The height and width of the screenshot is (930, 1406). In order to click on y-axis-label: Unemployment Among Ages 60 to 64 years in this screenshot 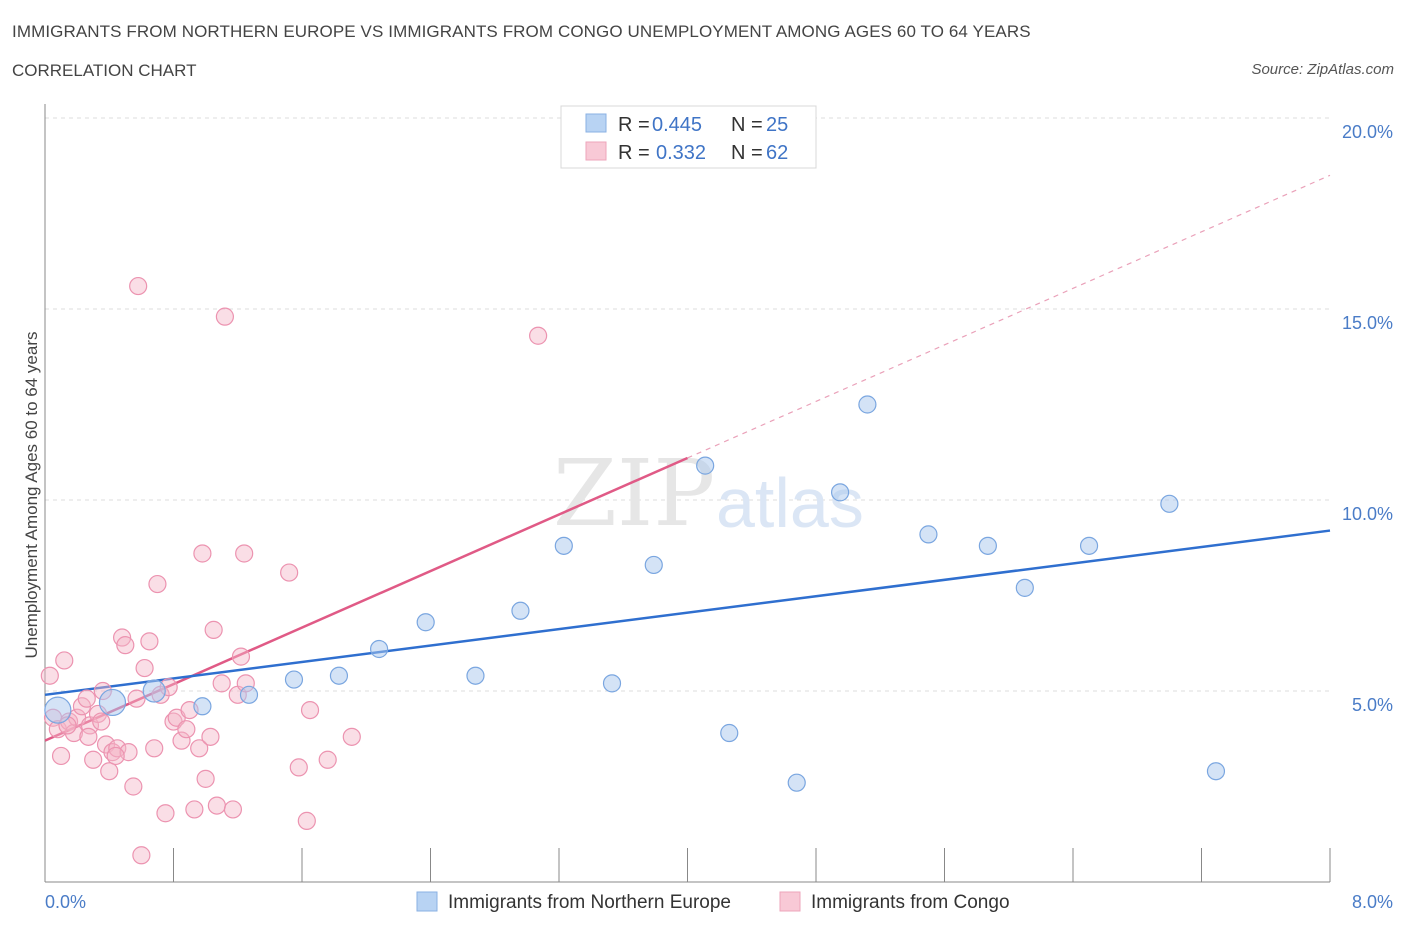, I will do `click(31, 495)`.